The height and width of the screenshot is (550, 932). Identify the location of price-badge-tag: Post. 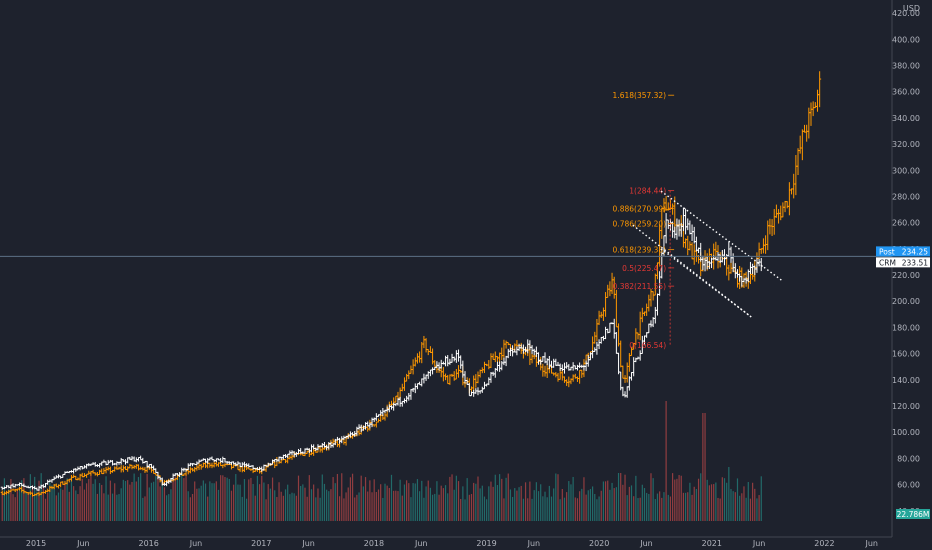
(887, 251).